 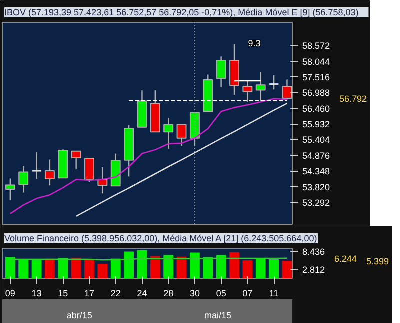 I want to click on y-tick-label: 58.044, so click(x=316, y=61).